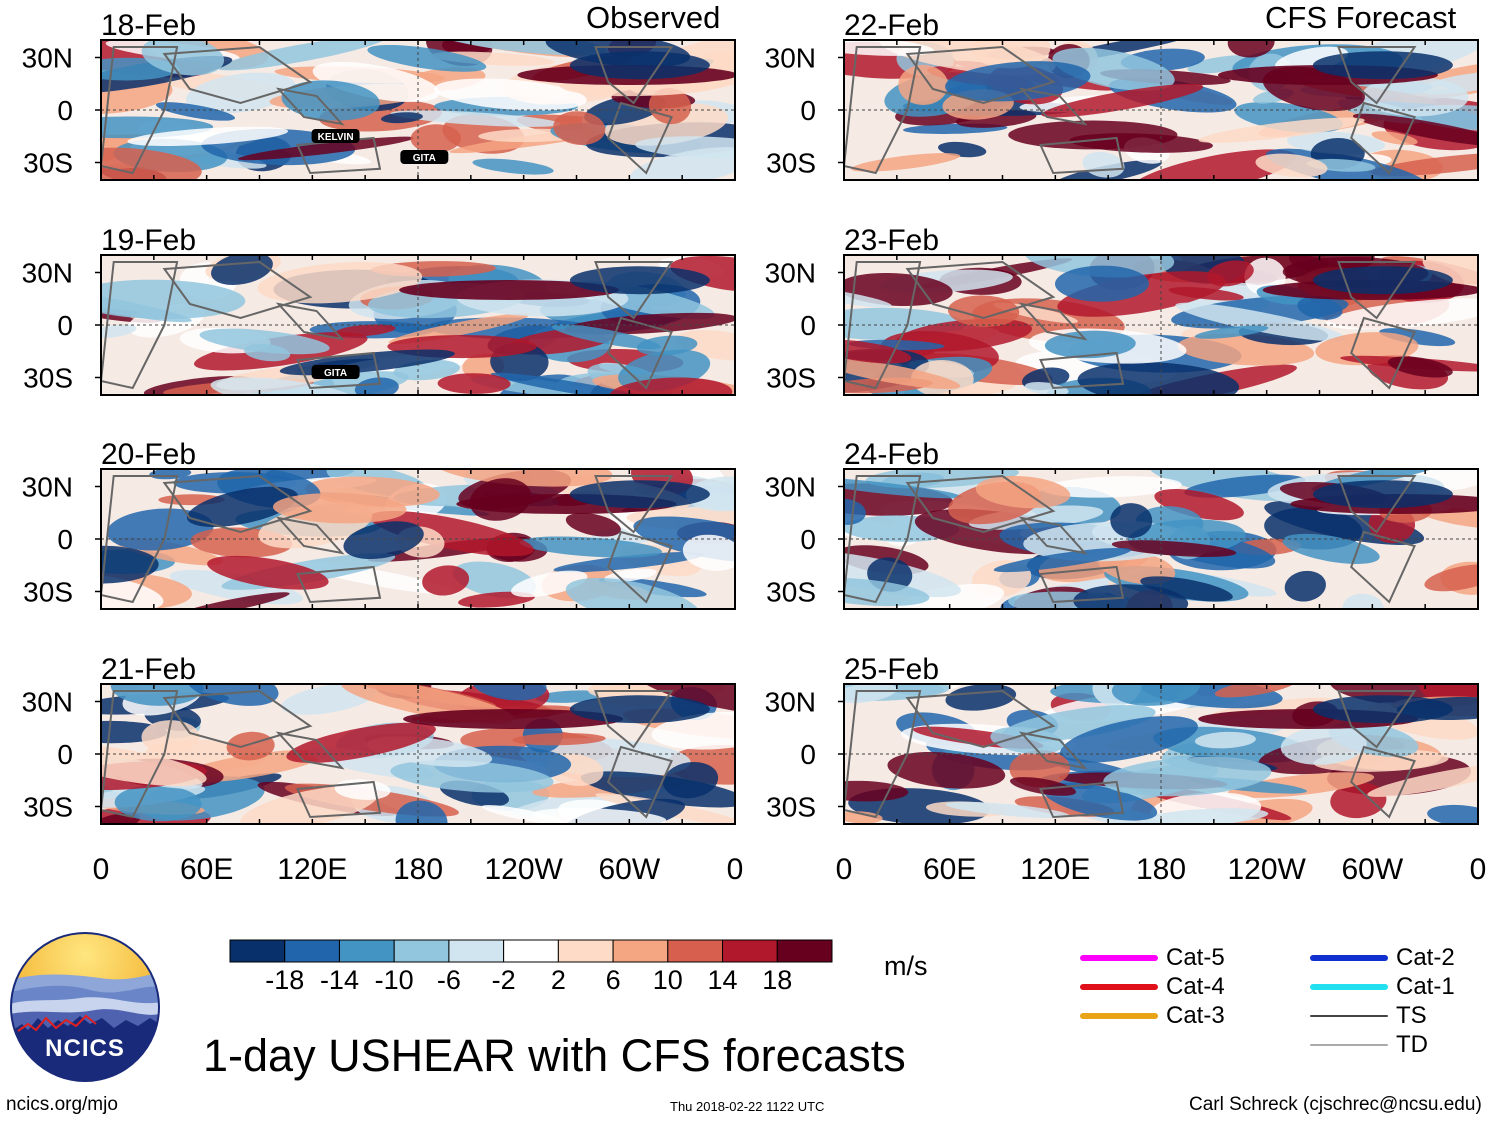  Describe the element at coordinates (379, 95) in the screenshot. I see `panel-18-feb: 18-Feb 30N 0 30S KELVIN GITA` at that location.